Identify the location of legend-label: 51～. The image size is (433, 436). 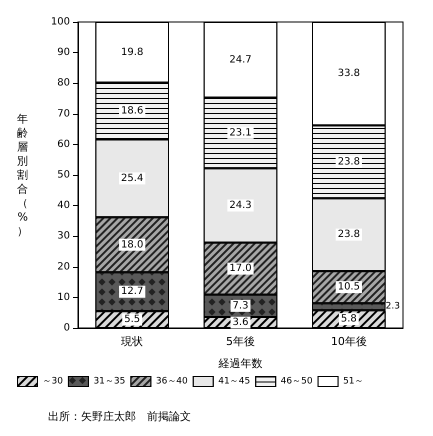
(353, 381).